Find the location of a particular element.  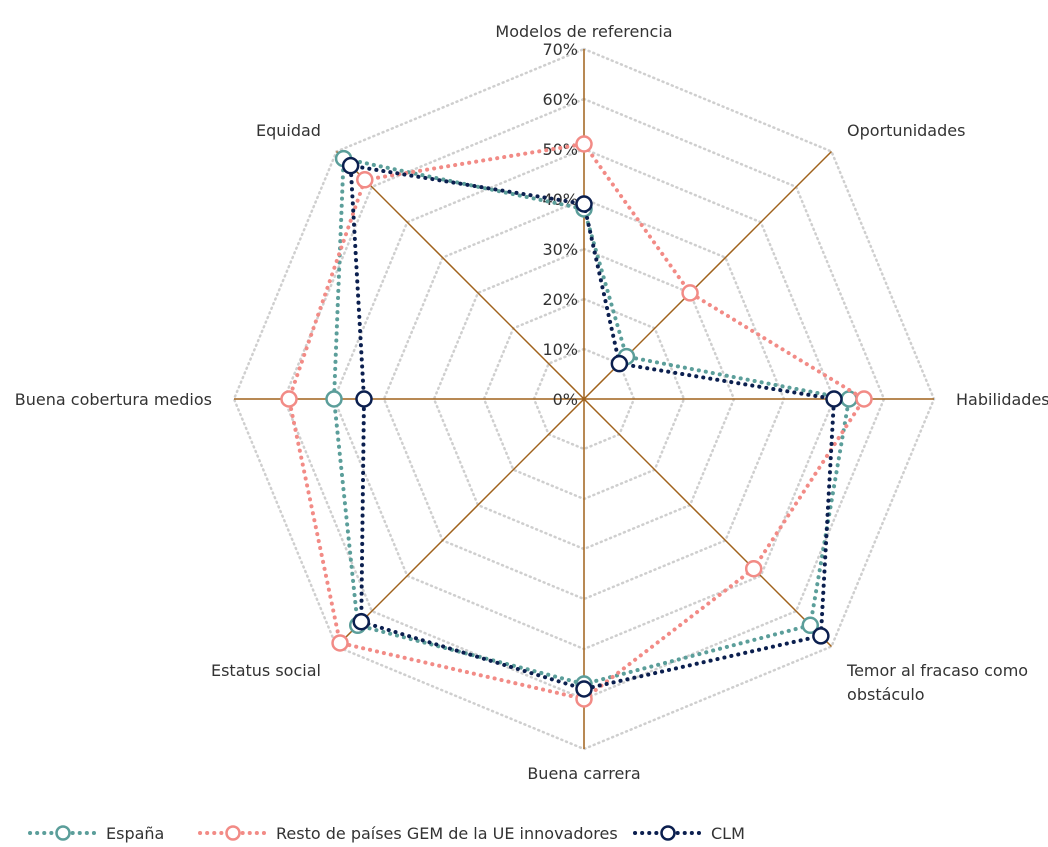

axis-label: Habilidades is located at coordinates (1002, 399).